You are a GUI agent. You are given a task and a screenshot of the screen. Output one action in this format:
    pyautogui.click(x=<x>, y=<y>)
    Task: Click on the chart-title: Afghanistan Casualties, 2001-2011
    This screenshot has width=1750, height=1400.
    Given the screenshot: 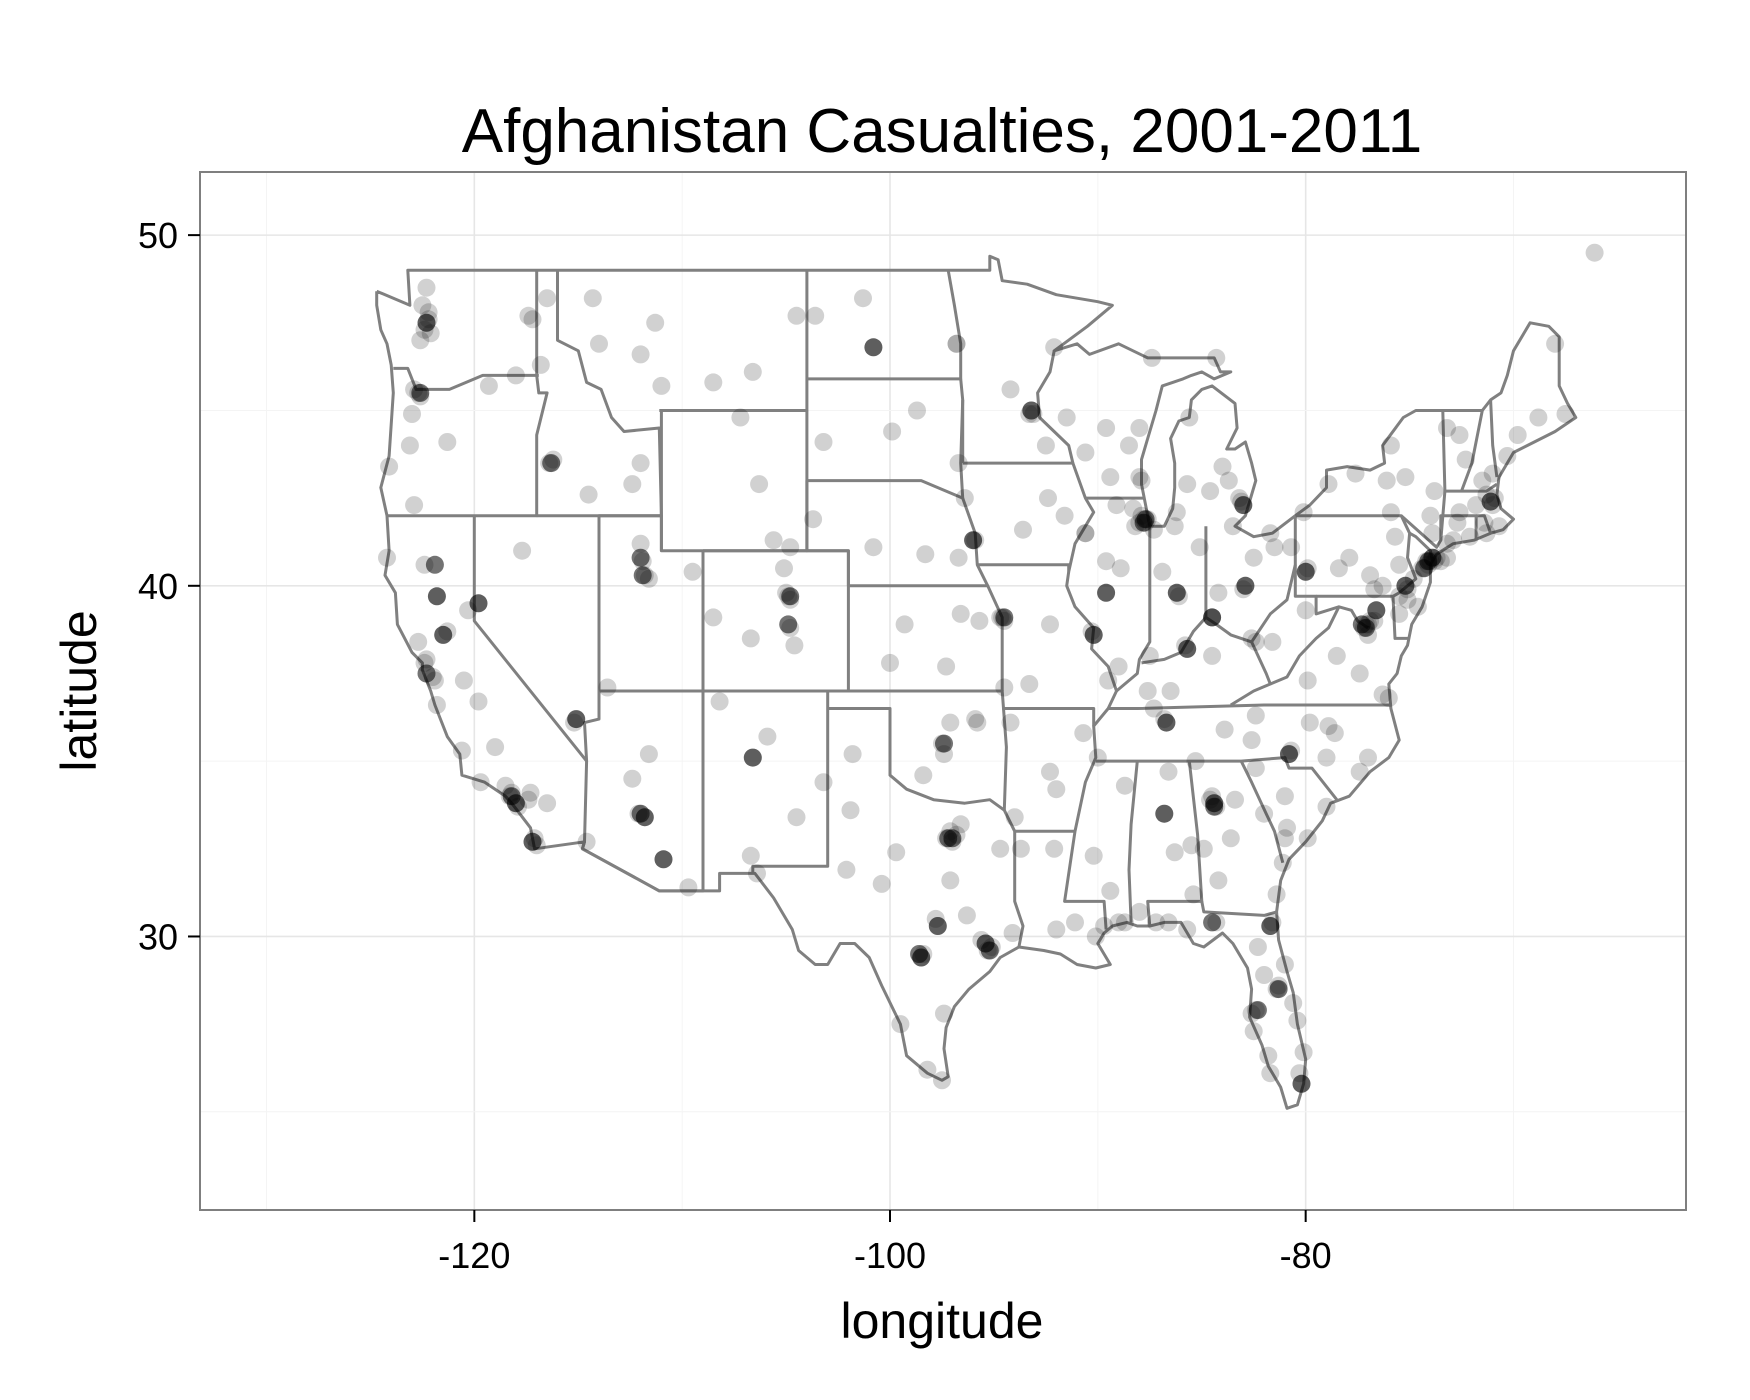 What is the action you would take?
    pyautogui.click(x=942, y=131)
    